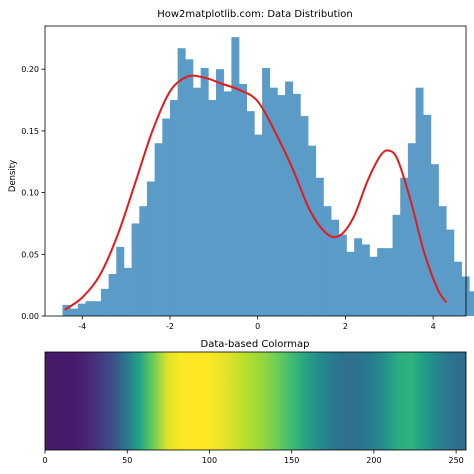 The image size is (474, 474). What do you see at coordinates (30, 254) in the screenshot?
I see `y-tick-label: 0.05` at bounding box center [30, 254].